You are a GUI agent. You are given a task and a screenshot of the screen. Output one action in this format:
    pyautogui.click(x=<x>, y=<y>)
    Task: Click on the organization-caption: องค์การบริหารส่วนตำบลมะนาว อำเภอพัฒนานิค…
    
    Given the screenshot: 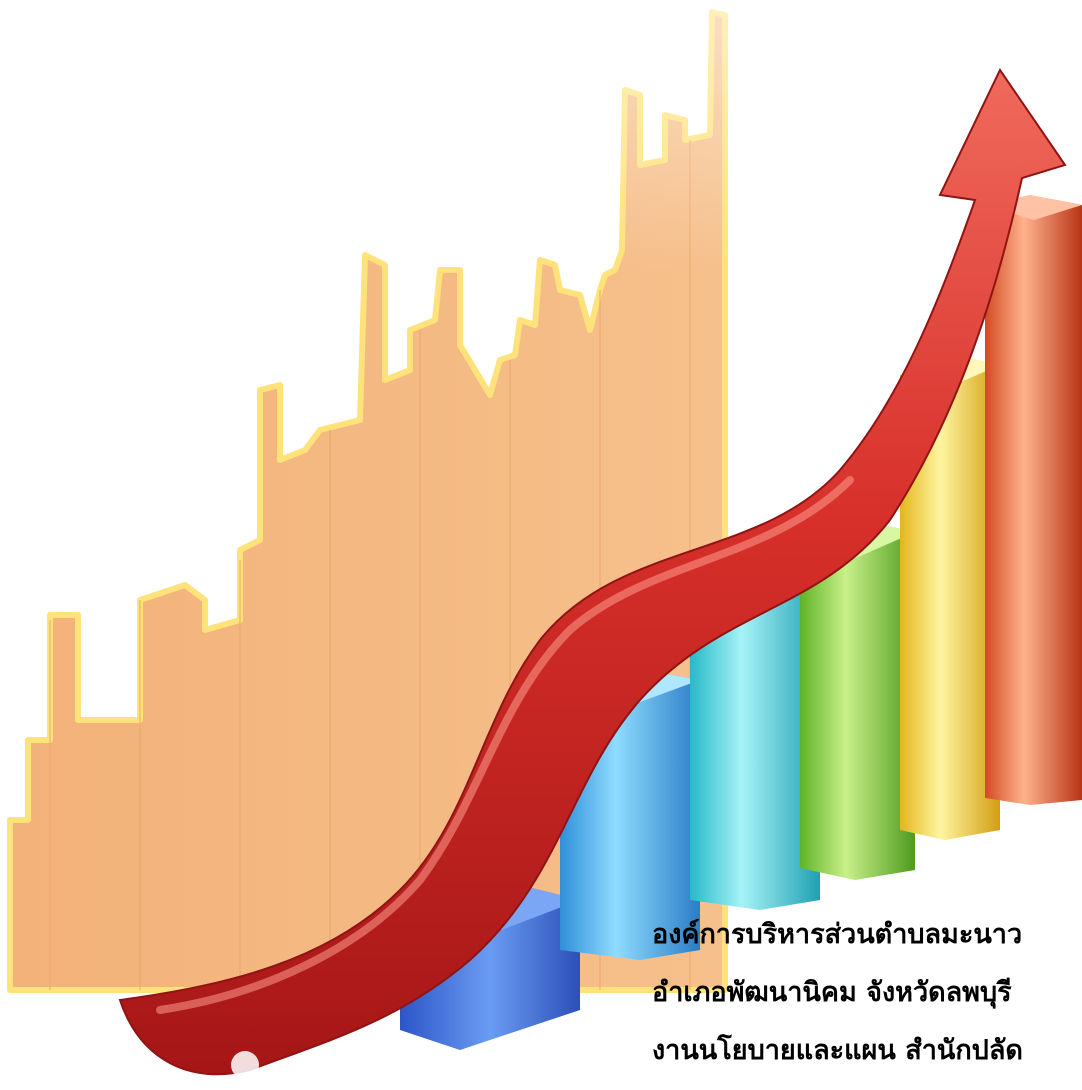 What is the action you would take?
    pyautogui.click(x=867, y=993)
    